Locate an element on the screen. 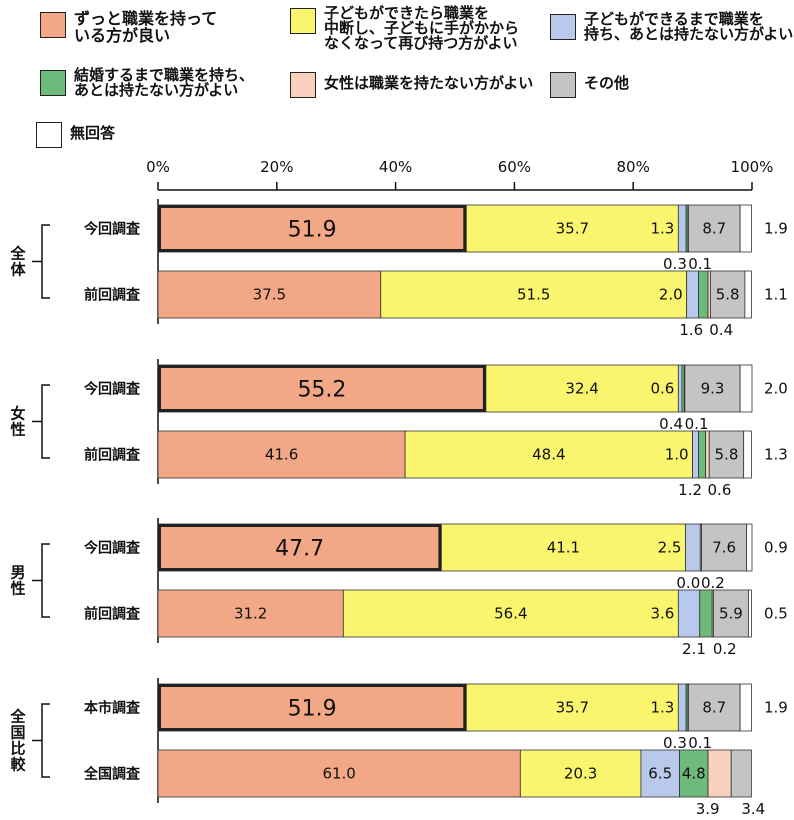 The image size is (794, 820). group-label-char: 体 is located at coordinates (18, 270).